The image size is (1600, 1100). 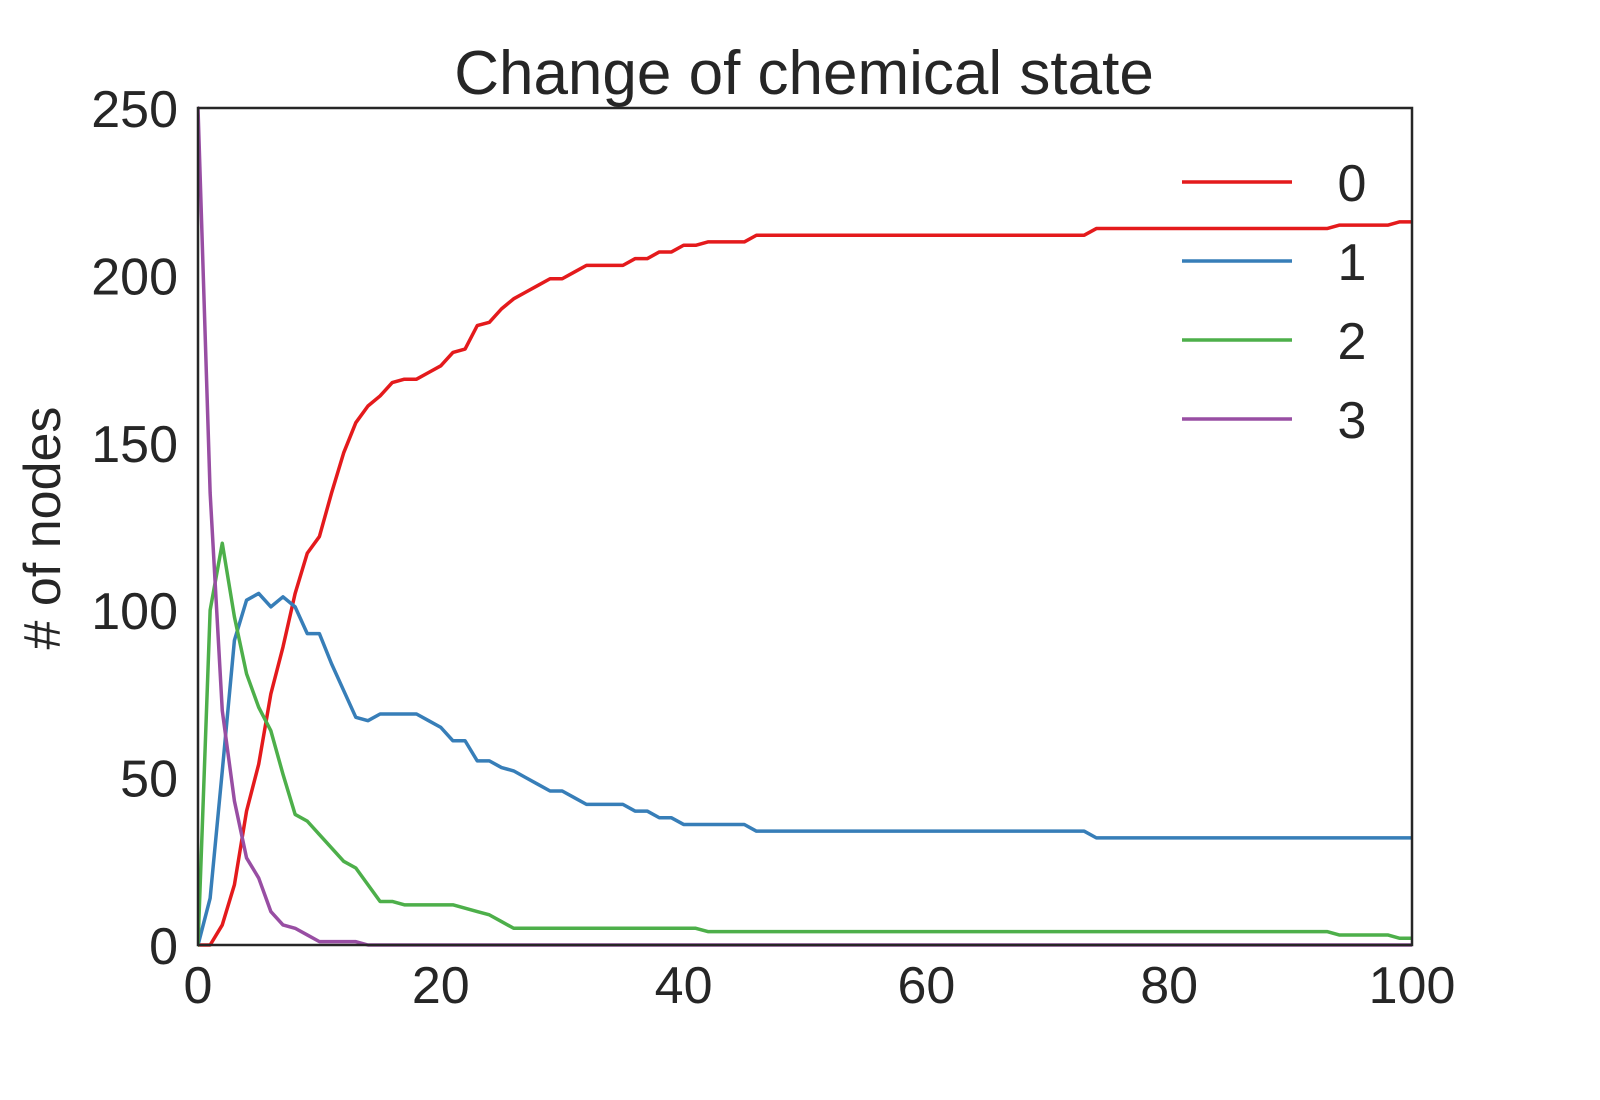 I want to click on x-tick-label: 40, so click(x=684, y=986).